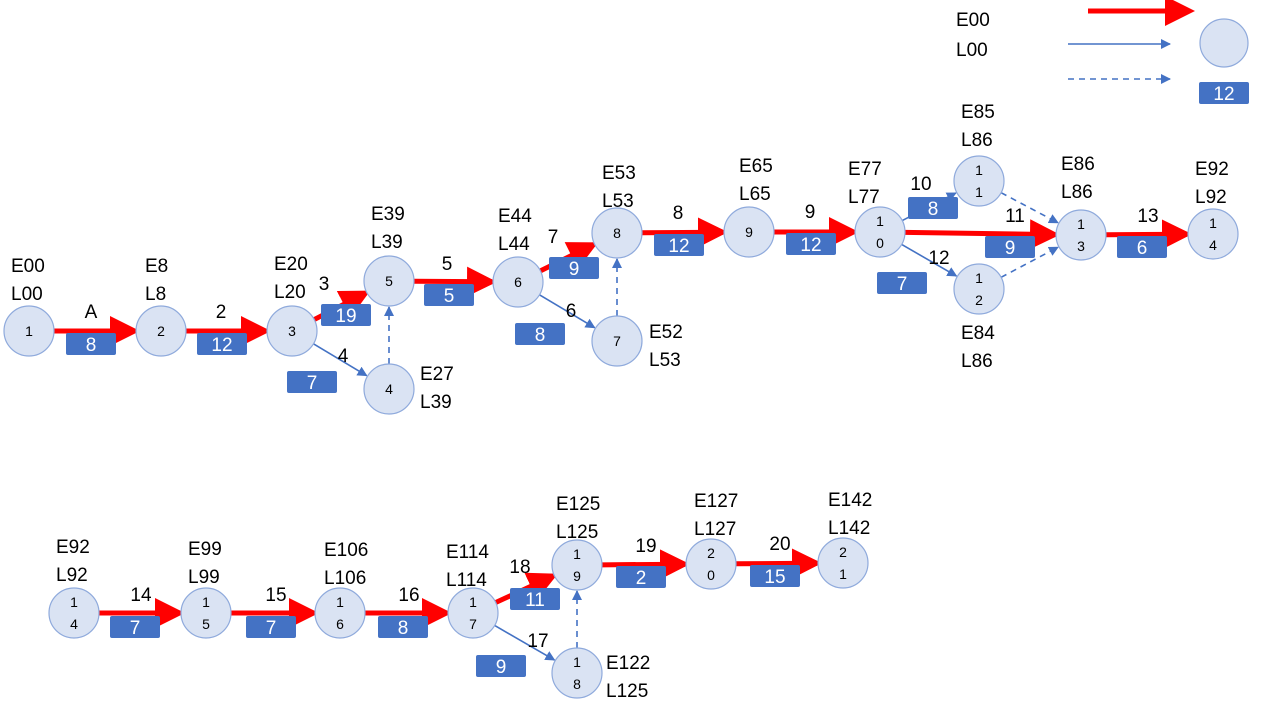  What do you see at coordinates (515, 216) in the screenshot?
I see `early-time-6: E44` at bounding box center [515, 216].